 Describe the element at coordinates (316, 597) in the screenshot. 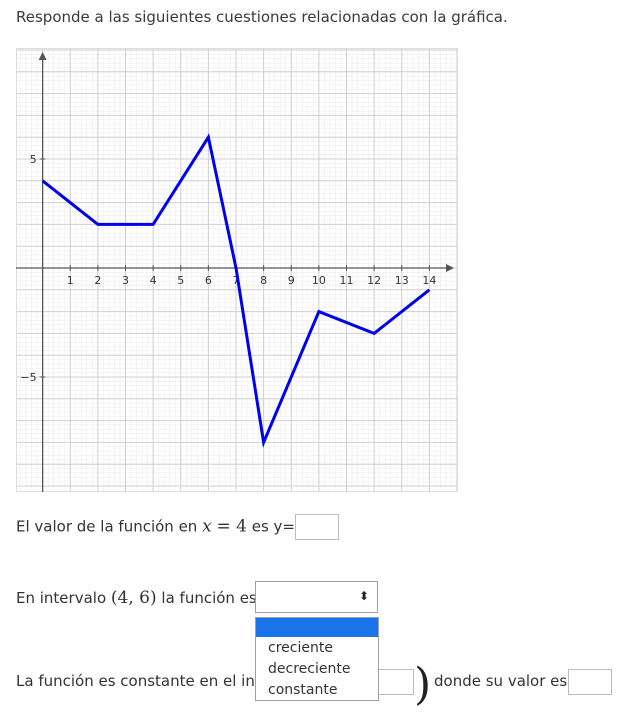

I see `q2-behavior-select: ⬍` at that location.